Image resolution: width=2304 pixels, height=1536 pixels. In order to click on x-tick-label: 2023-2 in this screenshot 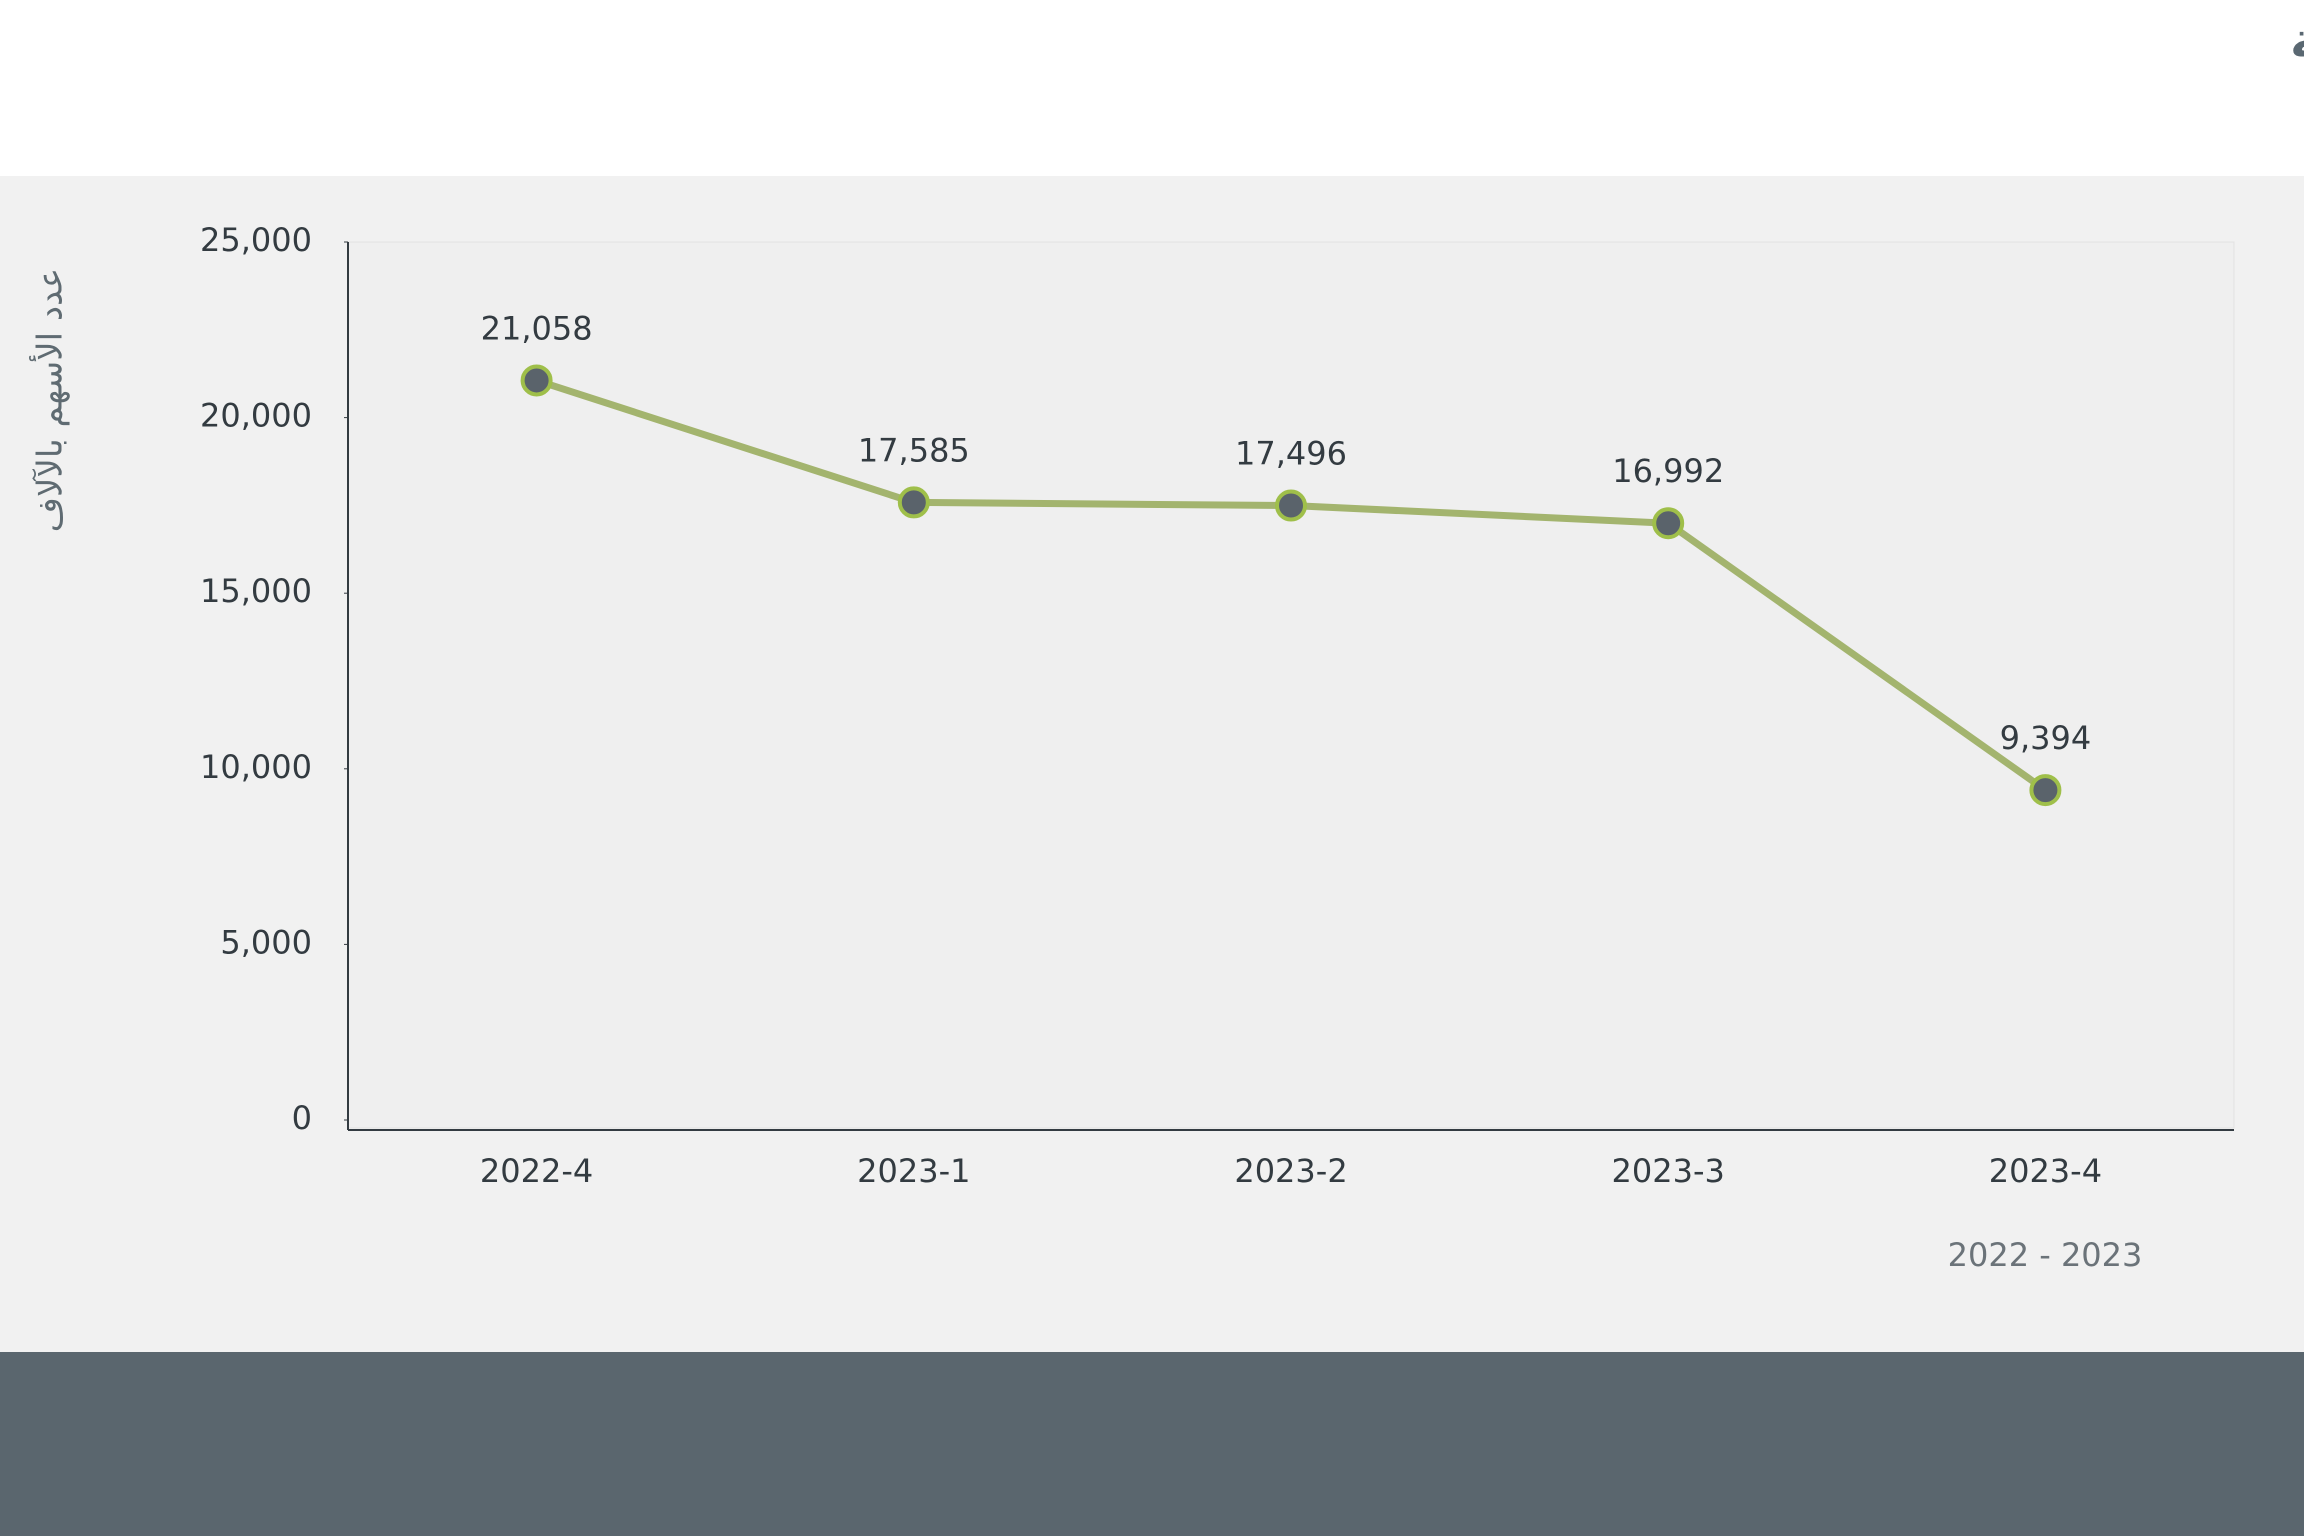, I will do `click(1290, 1171)`.